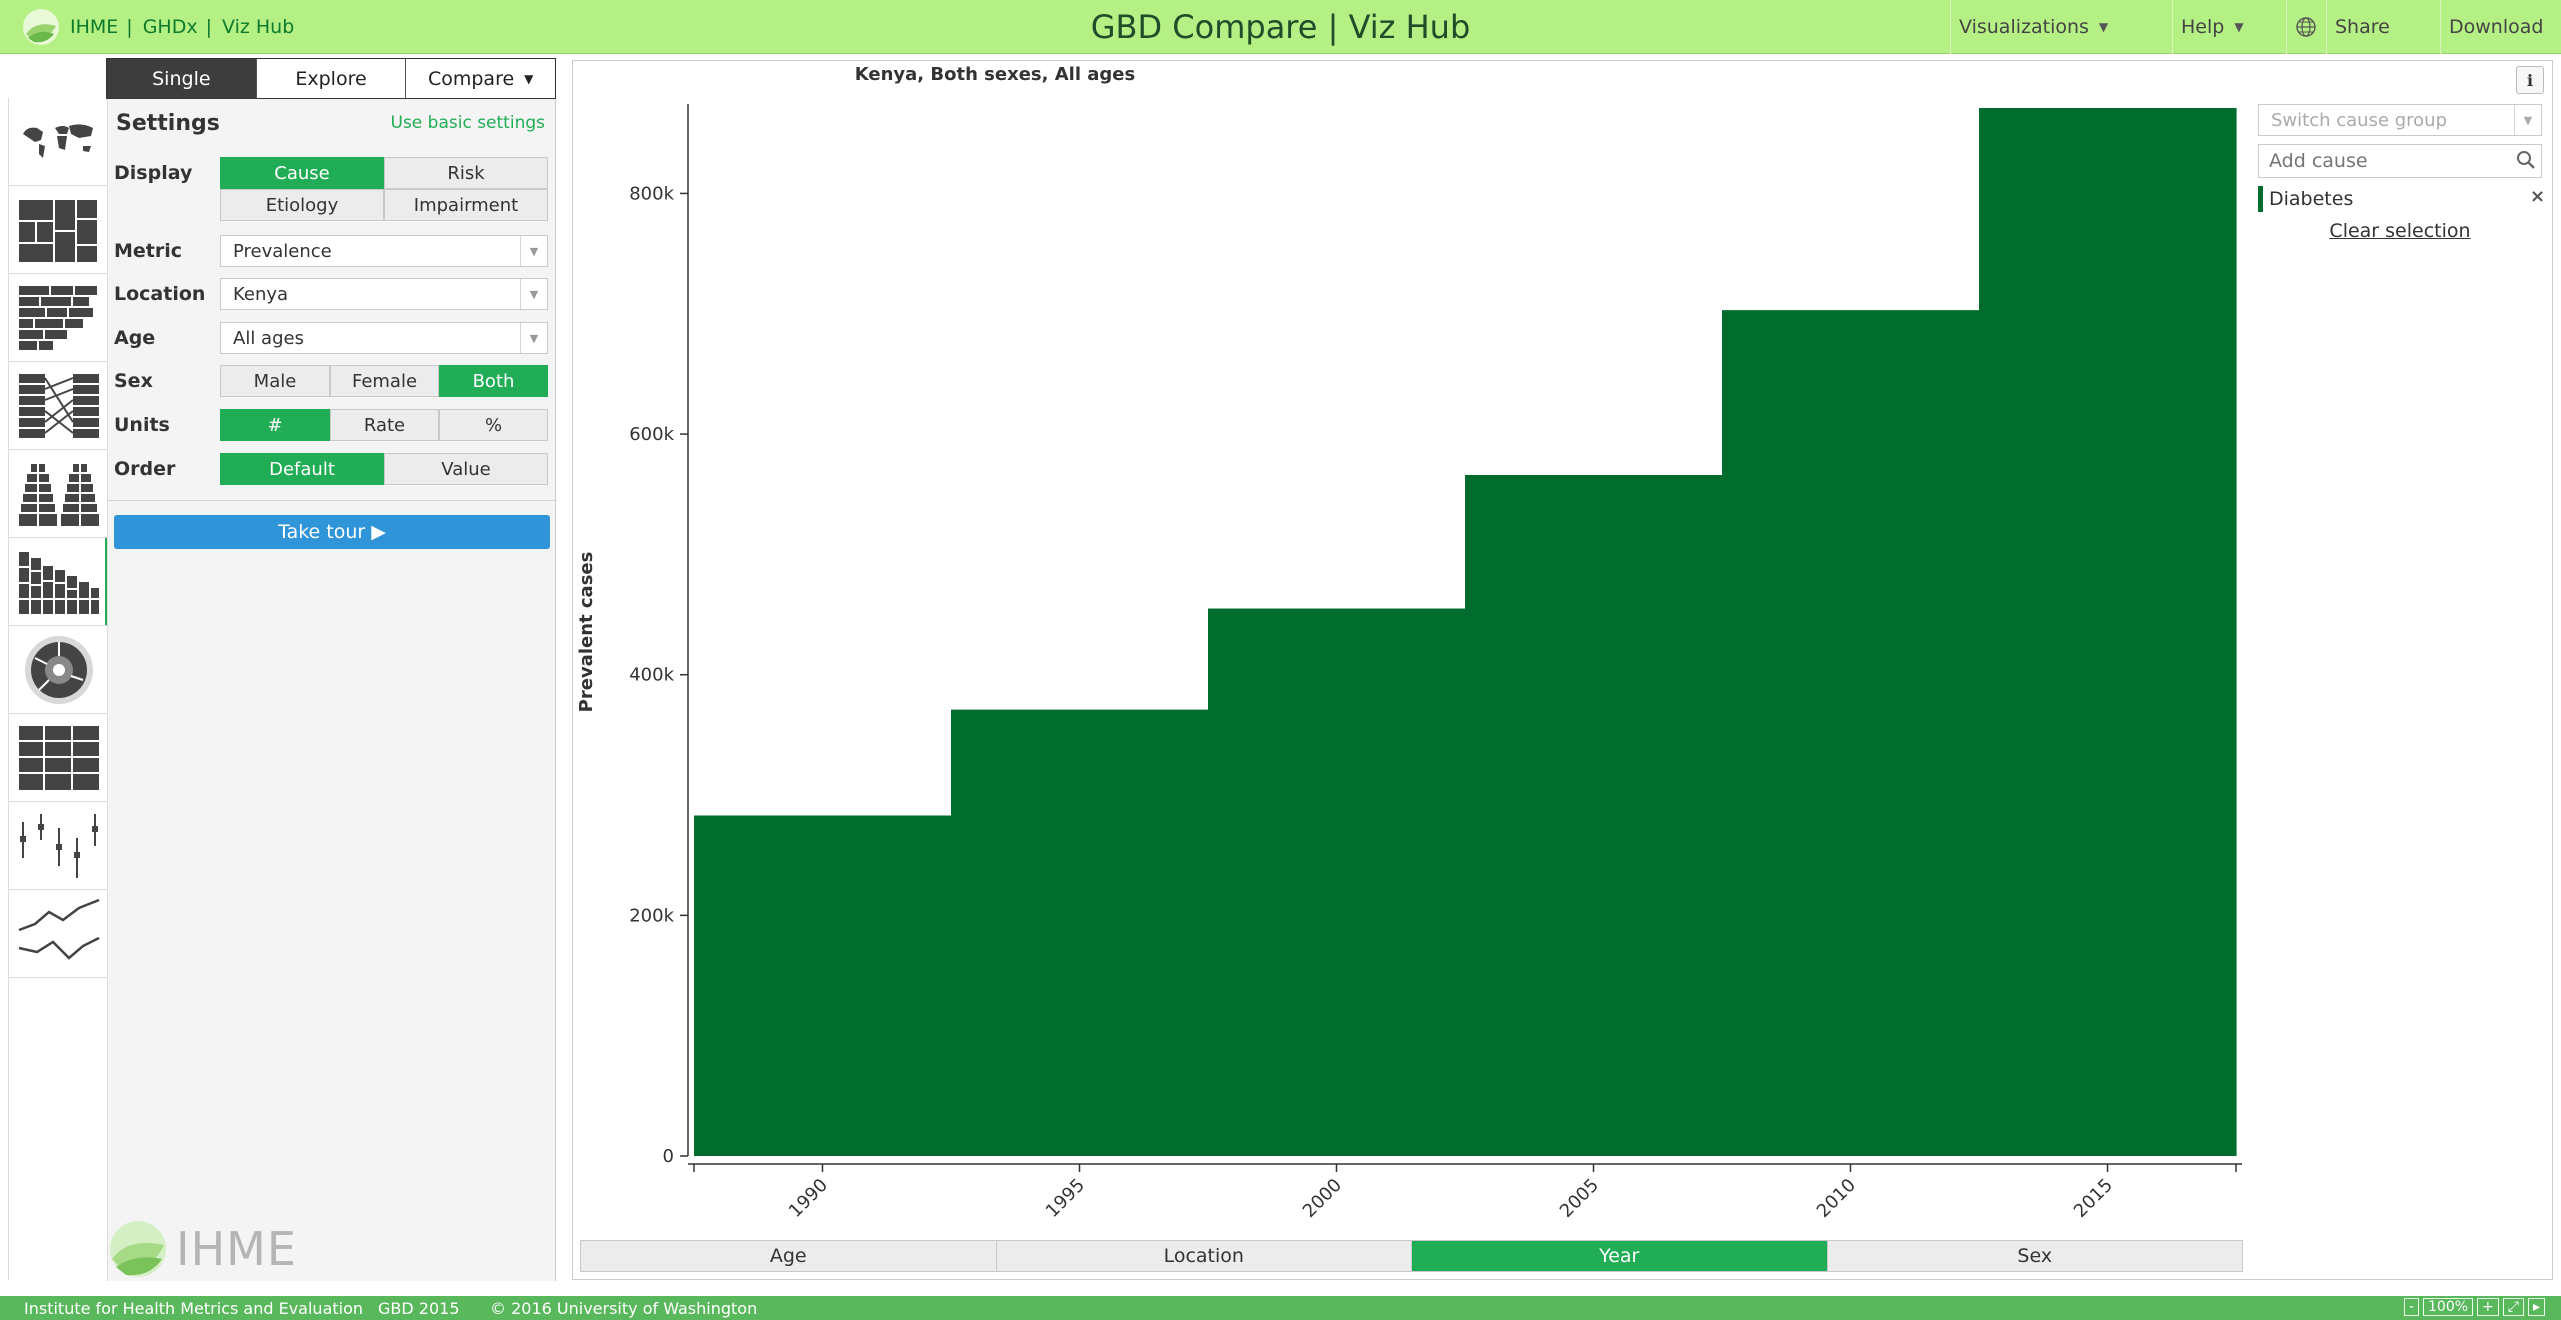 The width and height of the screenshot is (2561, 1320). I want to click on info-button: i, so click(2530, 80).